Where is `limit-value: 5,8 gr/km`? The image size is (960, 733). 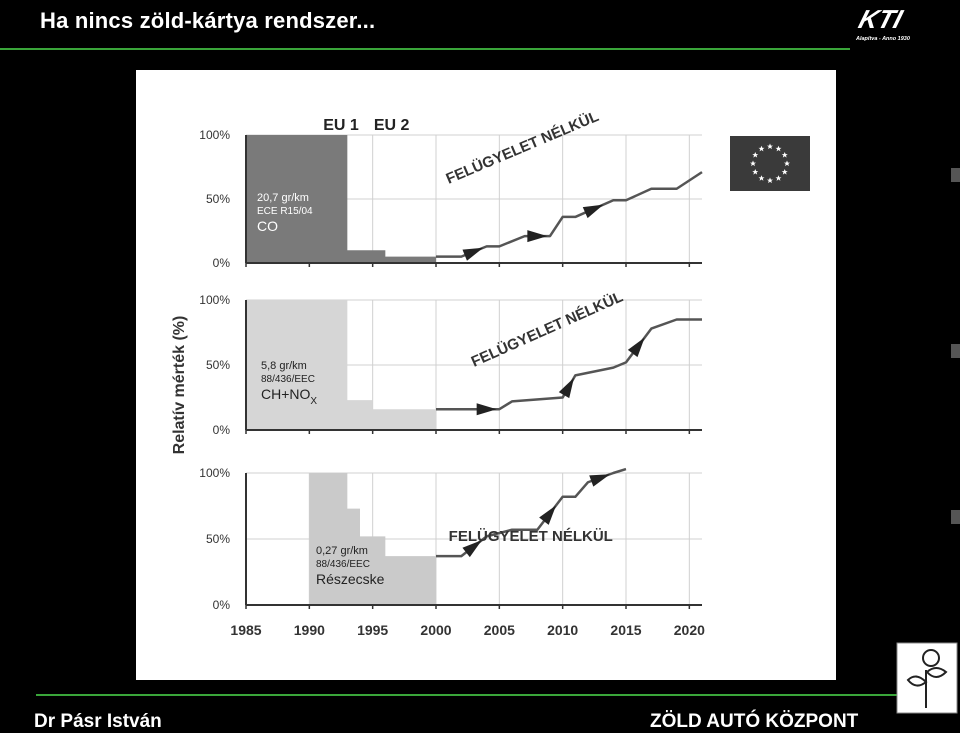
limit-value: 5,8 gr/km is located at coordinates (284, 366).